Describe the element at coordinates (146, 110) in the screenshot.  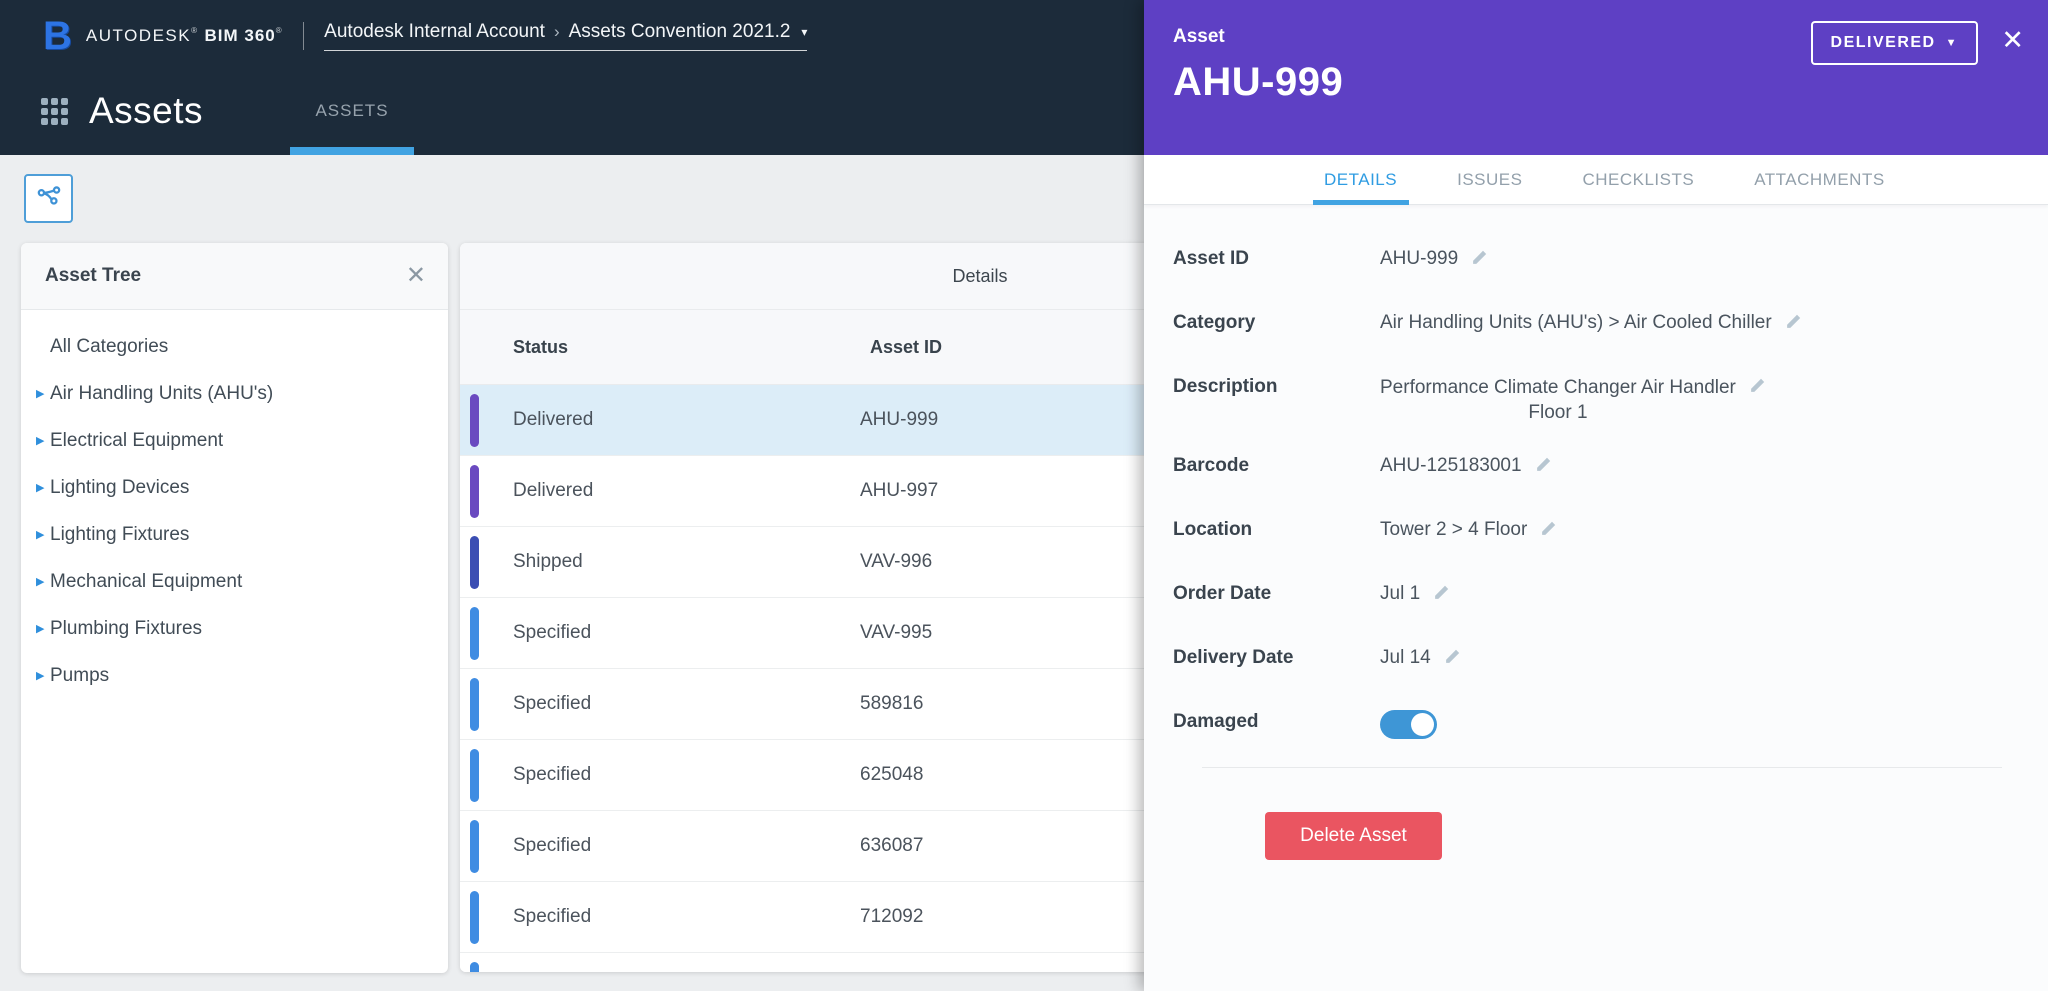
I see `page-title: Assets` at that location.